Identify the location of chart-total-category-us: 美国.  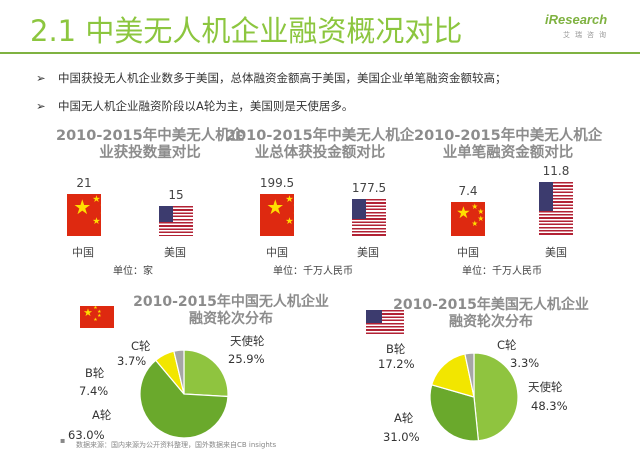
(368, 252).